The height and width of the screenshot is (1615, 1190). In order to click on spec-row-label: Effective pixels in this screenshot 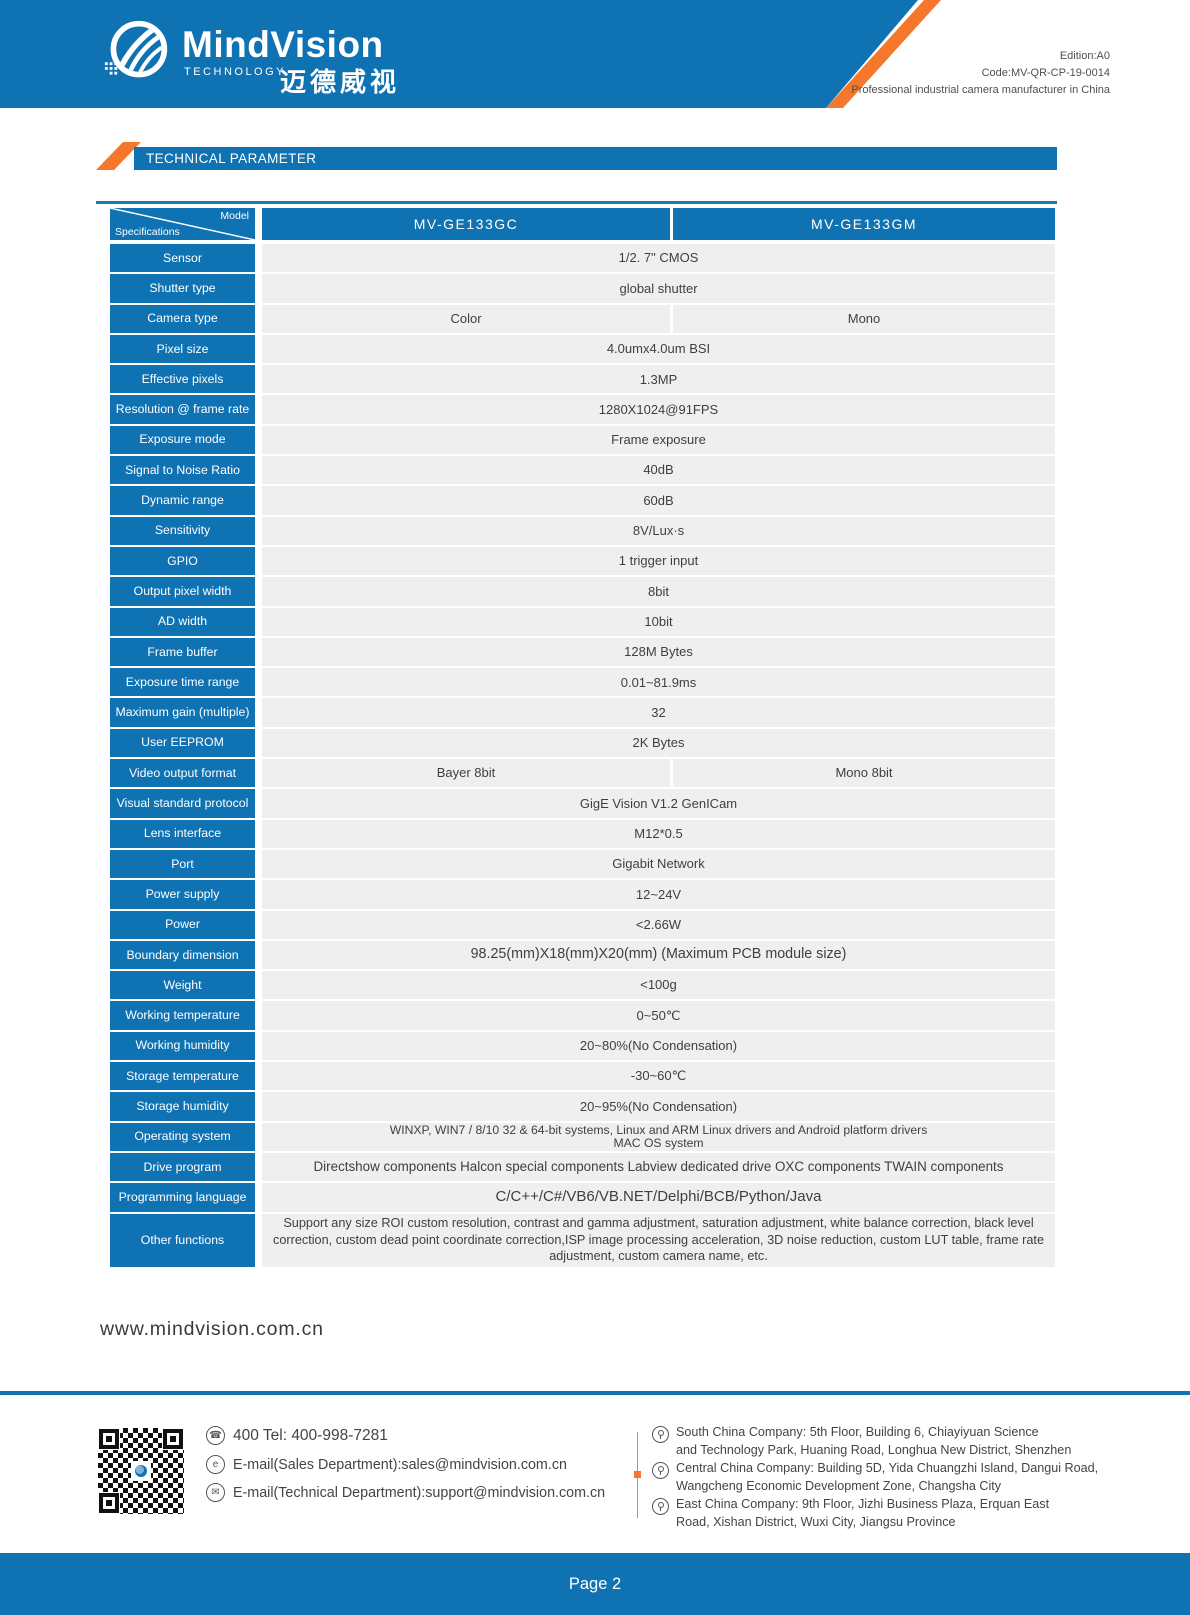, I will do `click(182, 379)`.